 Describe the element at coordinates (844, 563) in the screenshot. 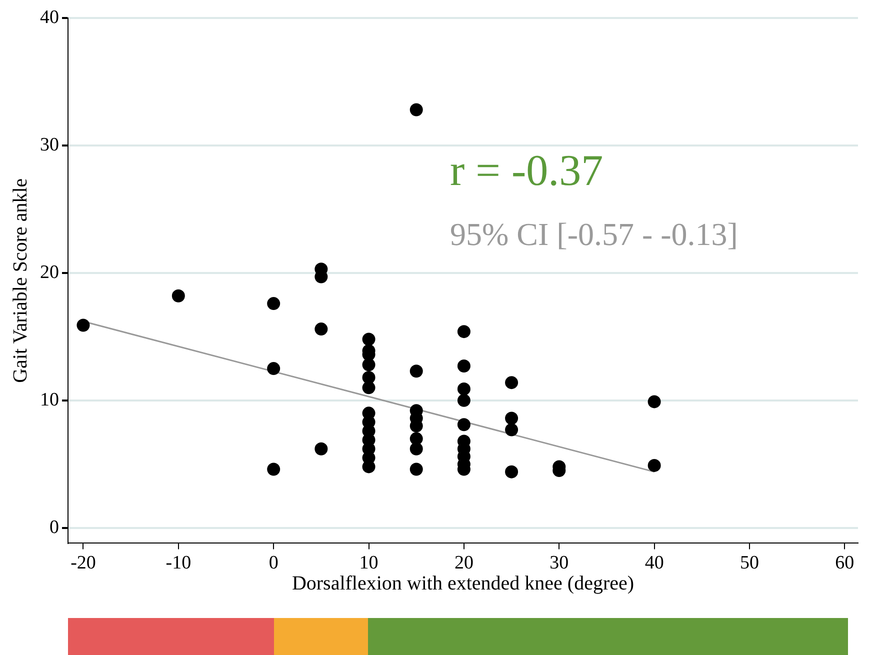

I see `x-tick-label: 60` at that location.